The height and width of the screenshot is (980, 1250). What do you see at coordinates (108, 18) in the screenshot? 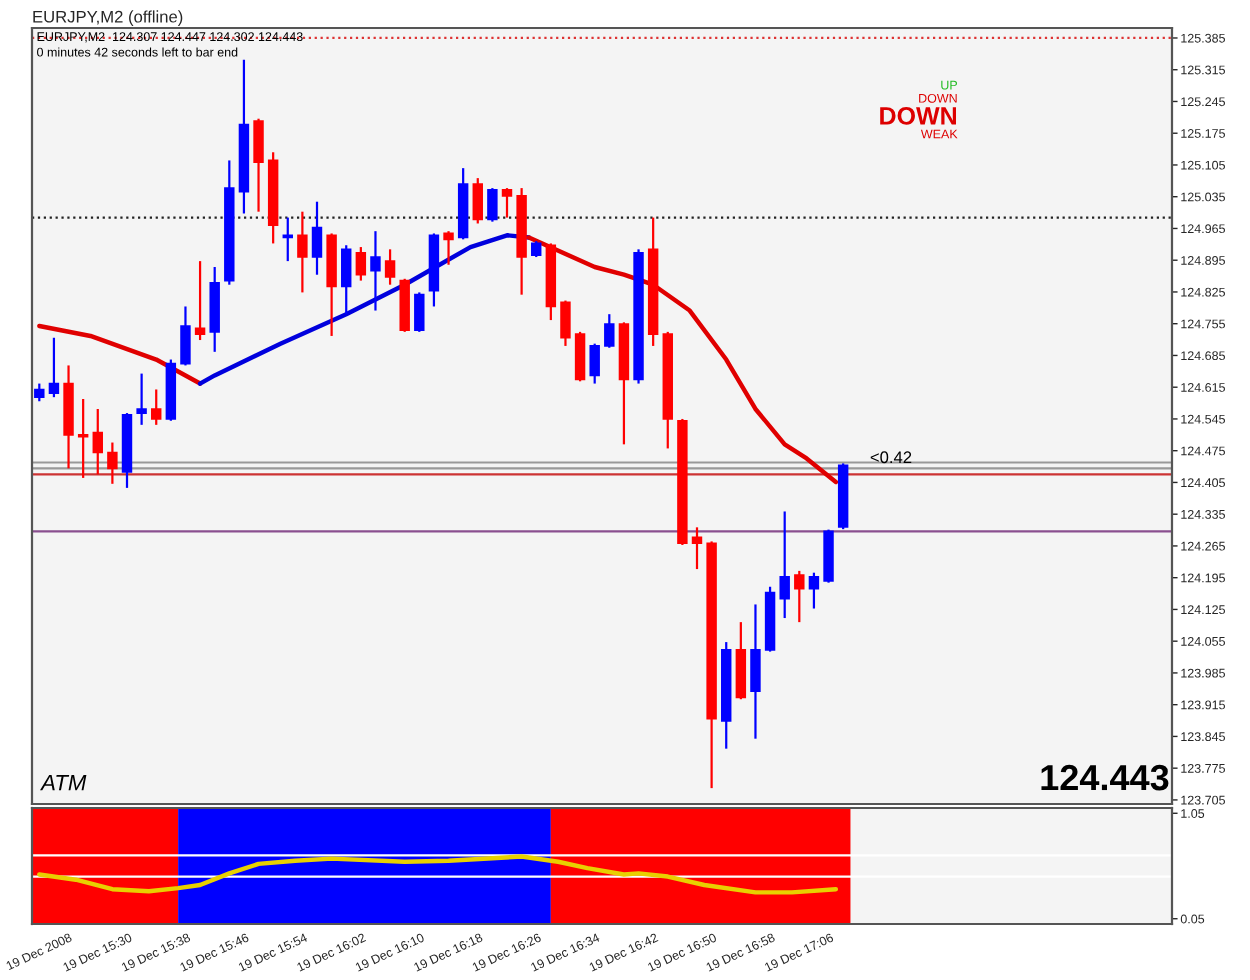
I see `chart-title: EURJPY,M2 (offline)` at bounding box center [108, 18].